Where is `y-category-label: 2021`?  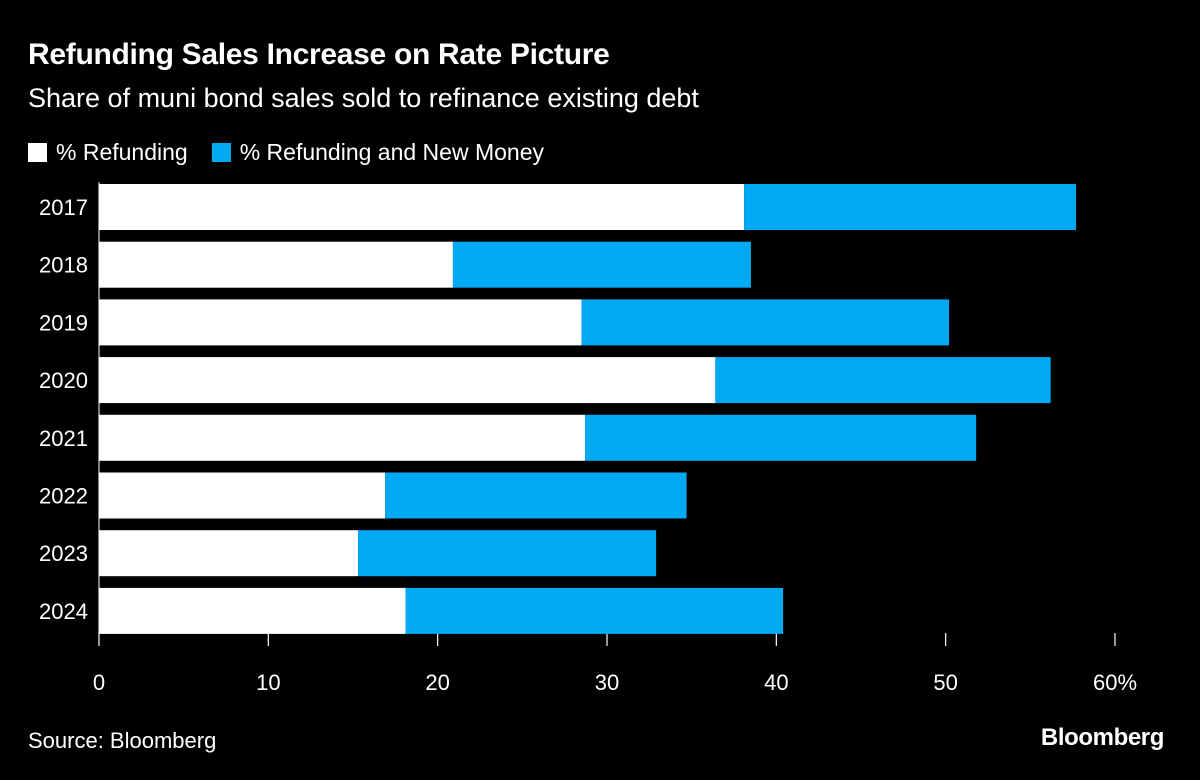
y-category-label: 2021 is located at coordinates (63, 438).